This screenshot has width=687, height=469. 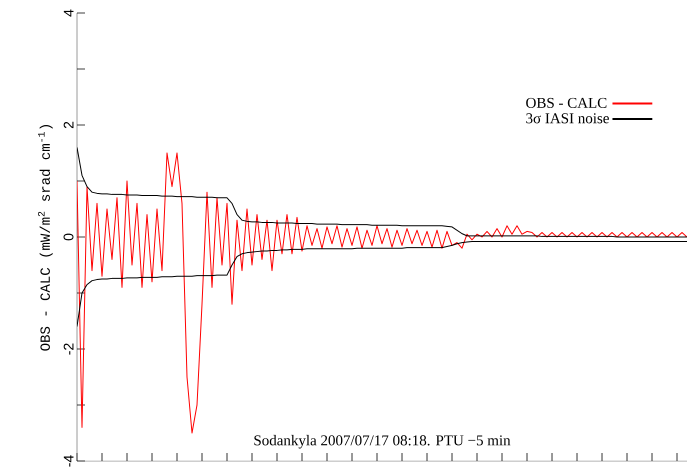 I want to click on y-tick-label: -2, so click(x=69, y=349).